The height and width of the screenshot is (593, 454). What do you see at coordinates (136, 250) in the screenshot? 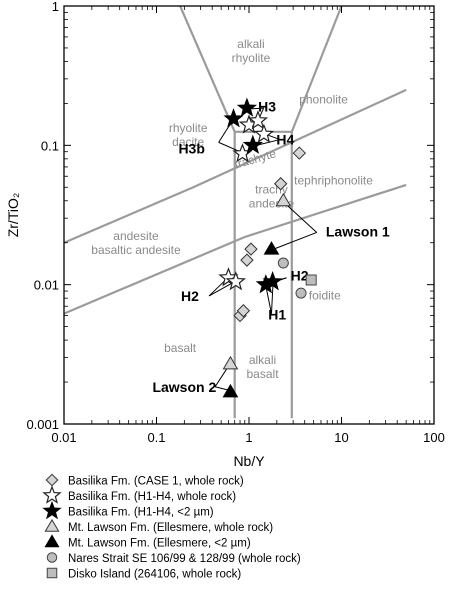
I see `field-label-line: basaltic andesite` at bounding box center [136, 250].